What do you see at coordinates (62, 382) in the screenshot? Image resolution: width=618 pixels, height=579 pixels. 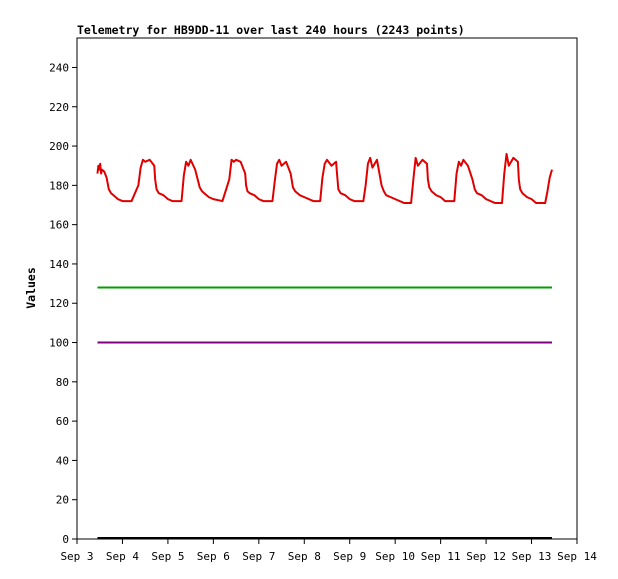 I see `y-tick-label: 80` at bounding box center [62, 382].